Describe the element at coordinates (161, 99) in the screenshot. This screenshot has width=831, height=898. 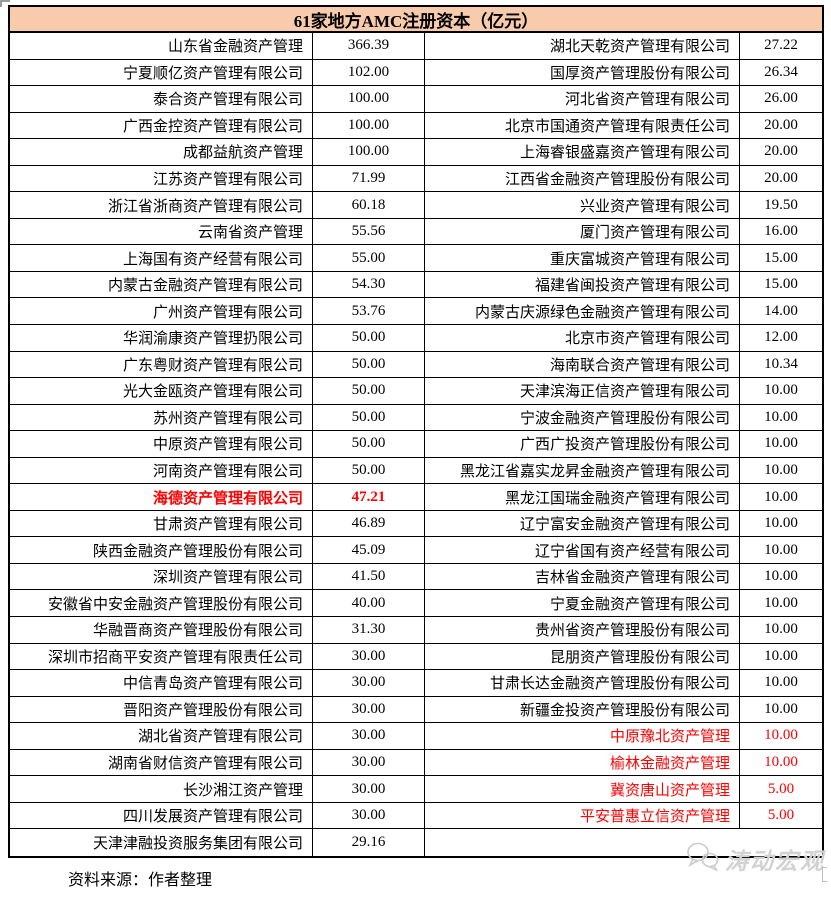
I see `company-name-cell: 泰合资产管理有限公司` at that location.